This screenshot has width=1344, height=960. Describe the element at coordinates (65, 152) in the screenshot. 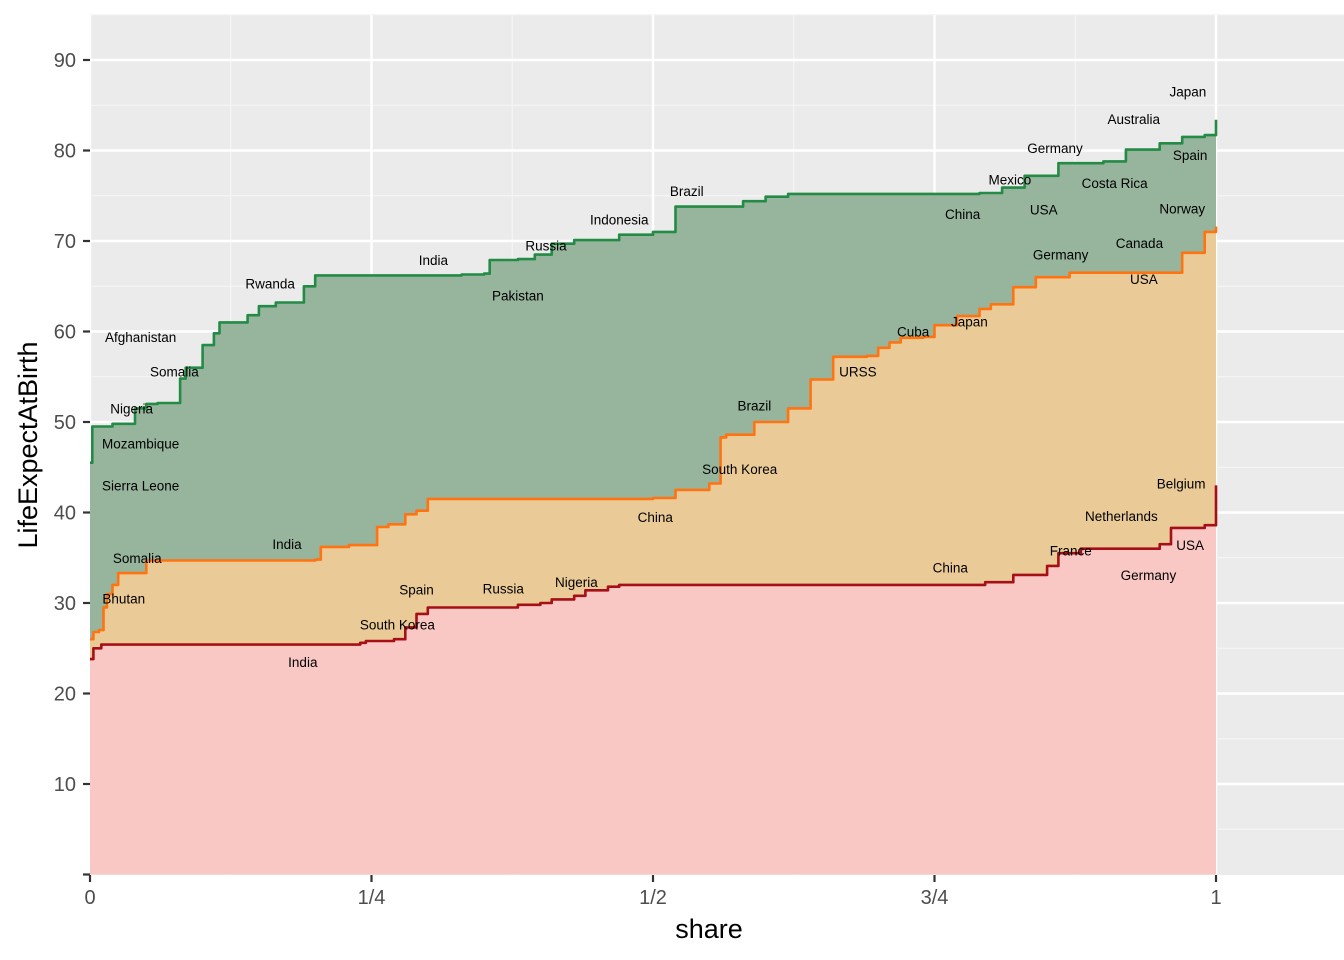

I see `y-tick-label: 80` at that location.